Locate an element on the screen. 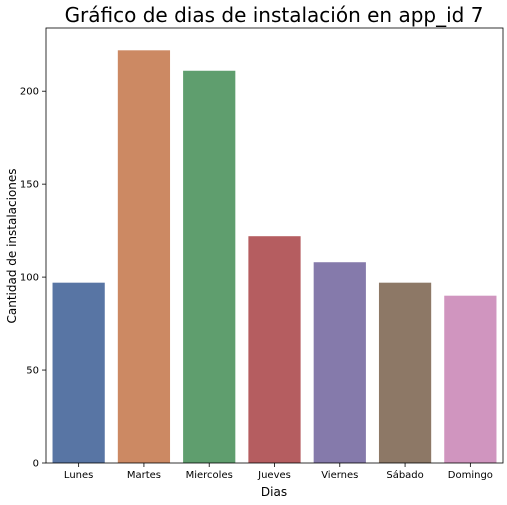  y-tick-label-4: 200 is located at coordinates (29, 92).